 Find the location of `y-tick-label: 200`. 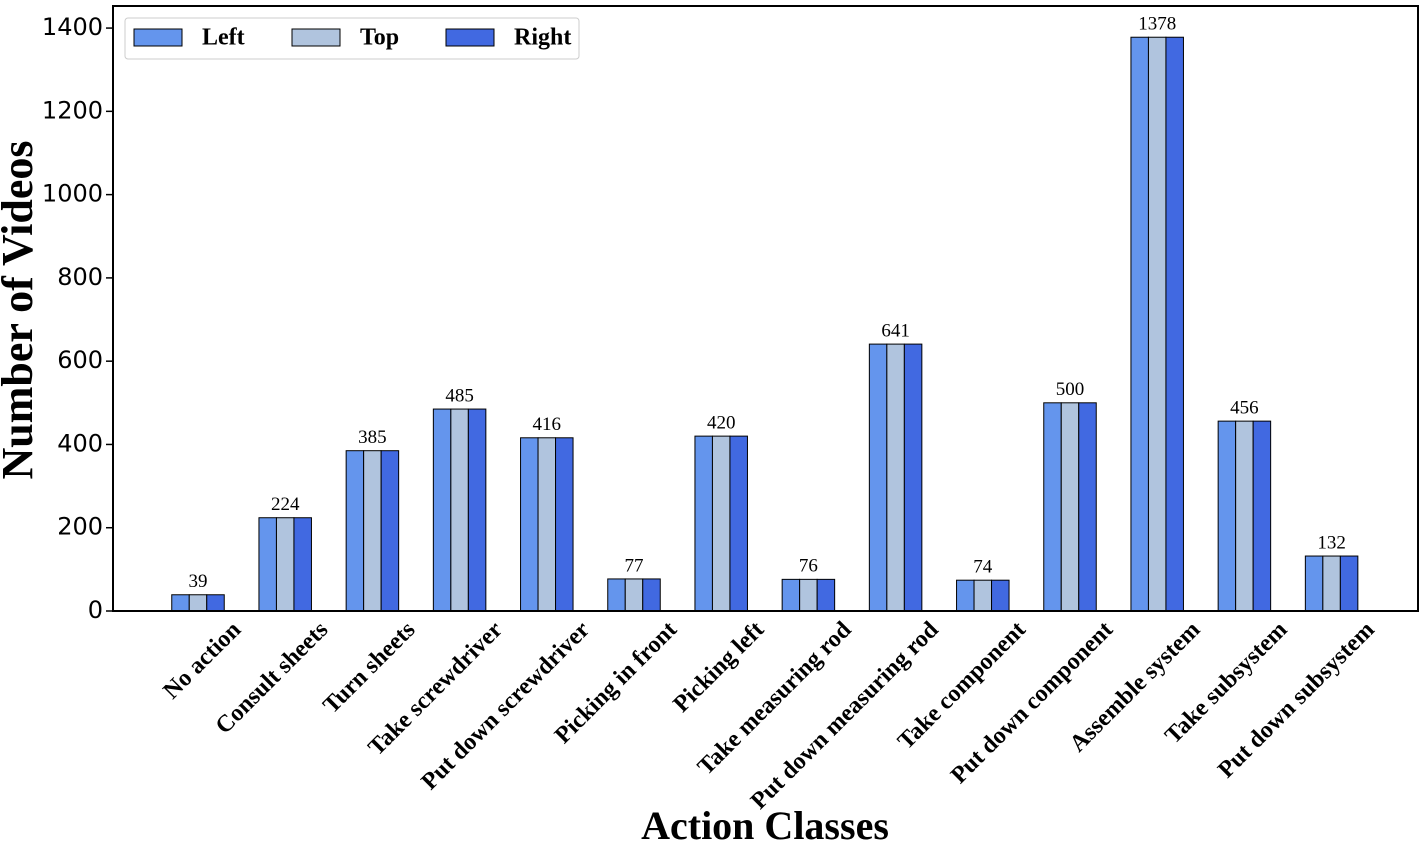

y-tick-label: 200 is located at coordinates (80, 527).